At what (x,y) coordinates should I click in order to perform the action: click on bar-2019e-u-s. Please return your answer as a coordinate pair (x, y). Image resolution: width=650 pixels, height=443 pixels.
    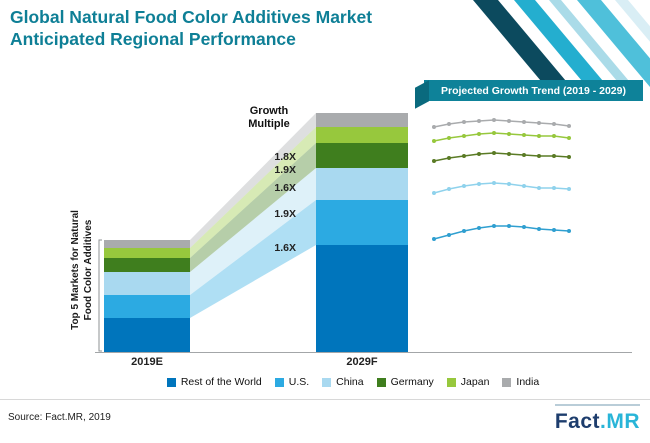
    Looking at the image, I should click on (147, 306).